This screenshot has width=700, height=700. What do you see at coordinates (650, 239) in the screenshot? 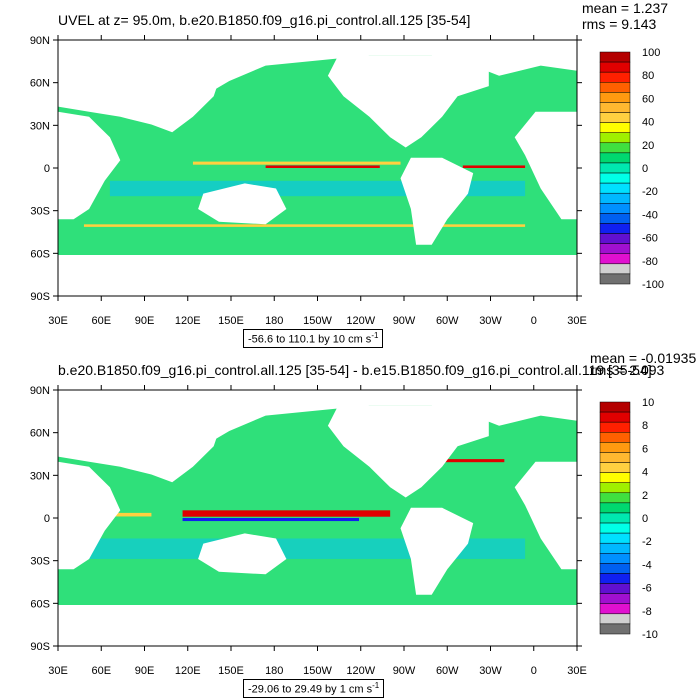
I see `colorbar-label: -60` at bounding box center [650, 239].